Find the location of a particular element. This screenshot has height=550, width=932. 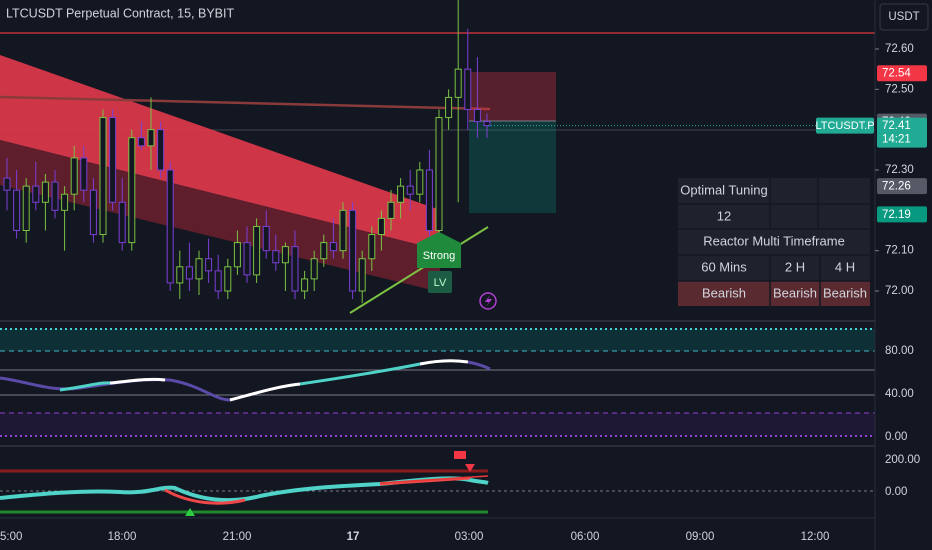

currency-button is located at coordinates (904, 17).